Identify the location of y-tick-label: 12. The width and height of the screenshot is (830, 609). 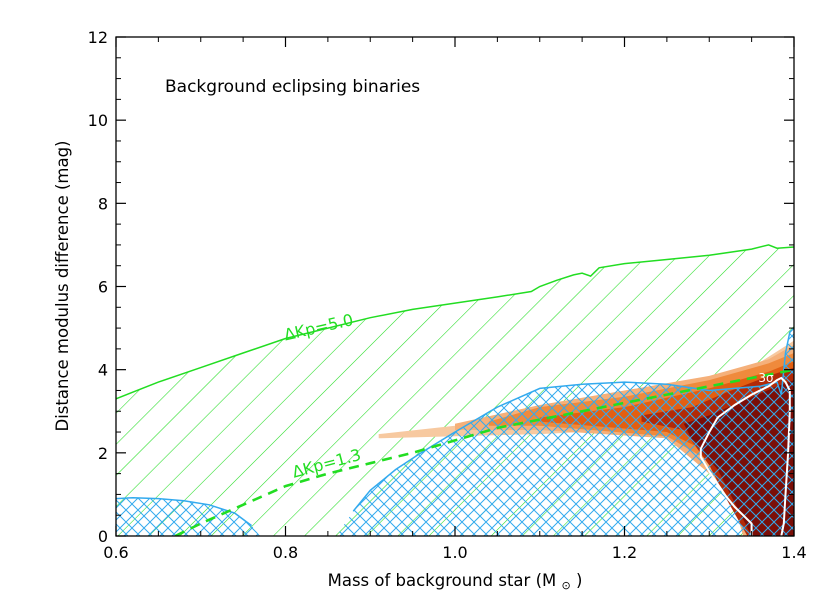
(98, 37).